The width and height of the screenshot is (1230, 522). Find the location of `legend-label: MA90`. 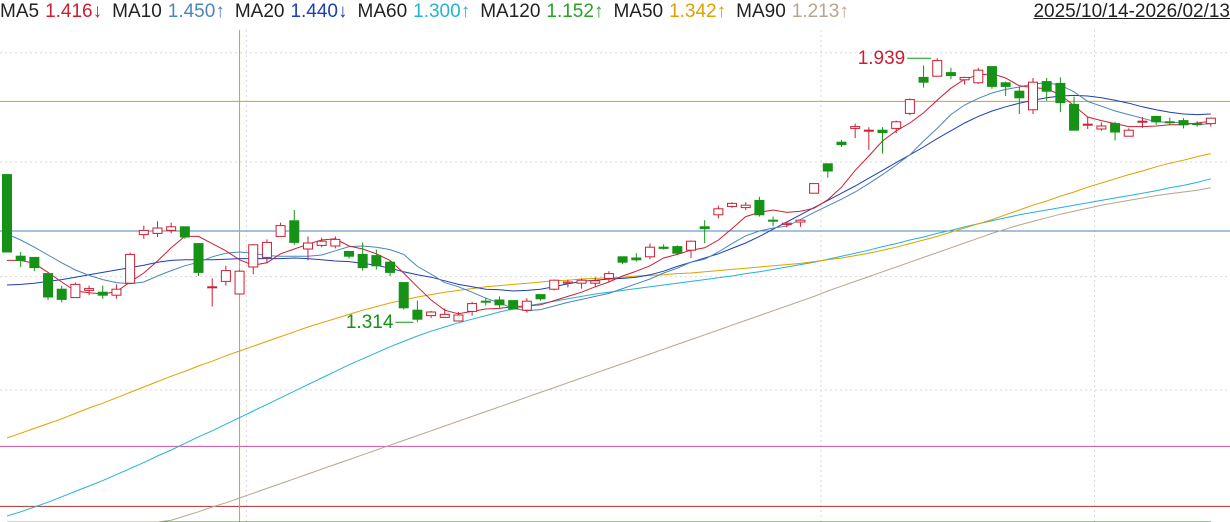

legend-label: MA90 is located at coordinates (761, 11).